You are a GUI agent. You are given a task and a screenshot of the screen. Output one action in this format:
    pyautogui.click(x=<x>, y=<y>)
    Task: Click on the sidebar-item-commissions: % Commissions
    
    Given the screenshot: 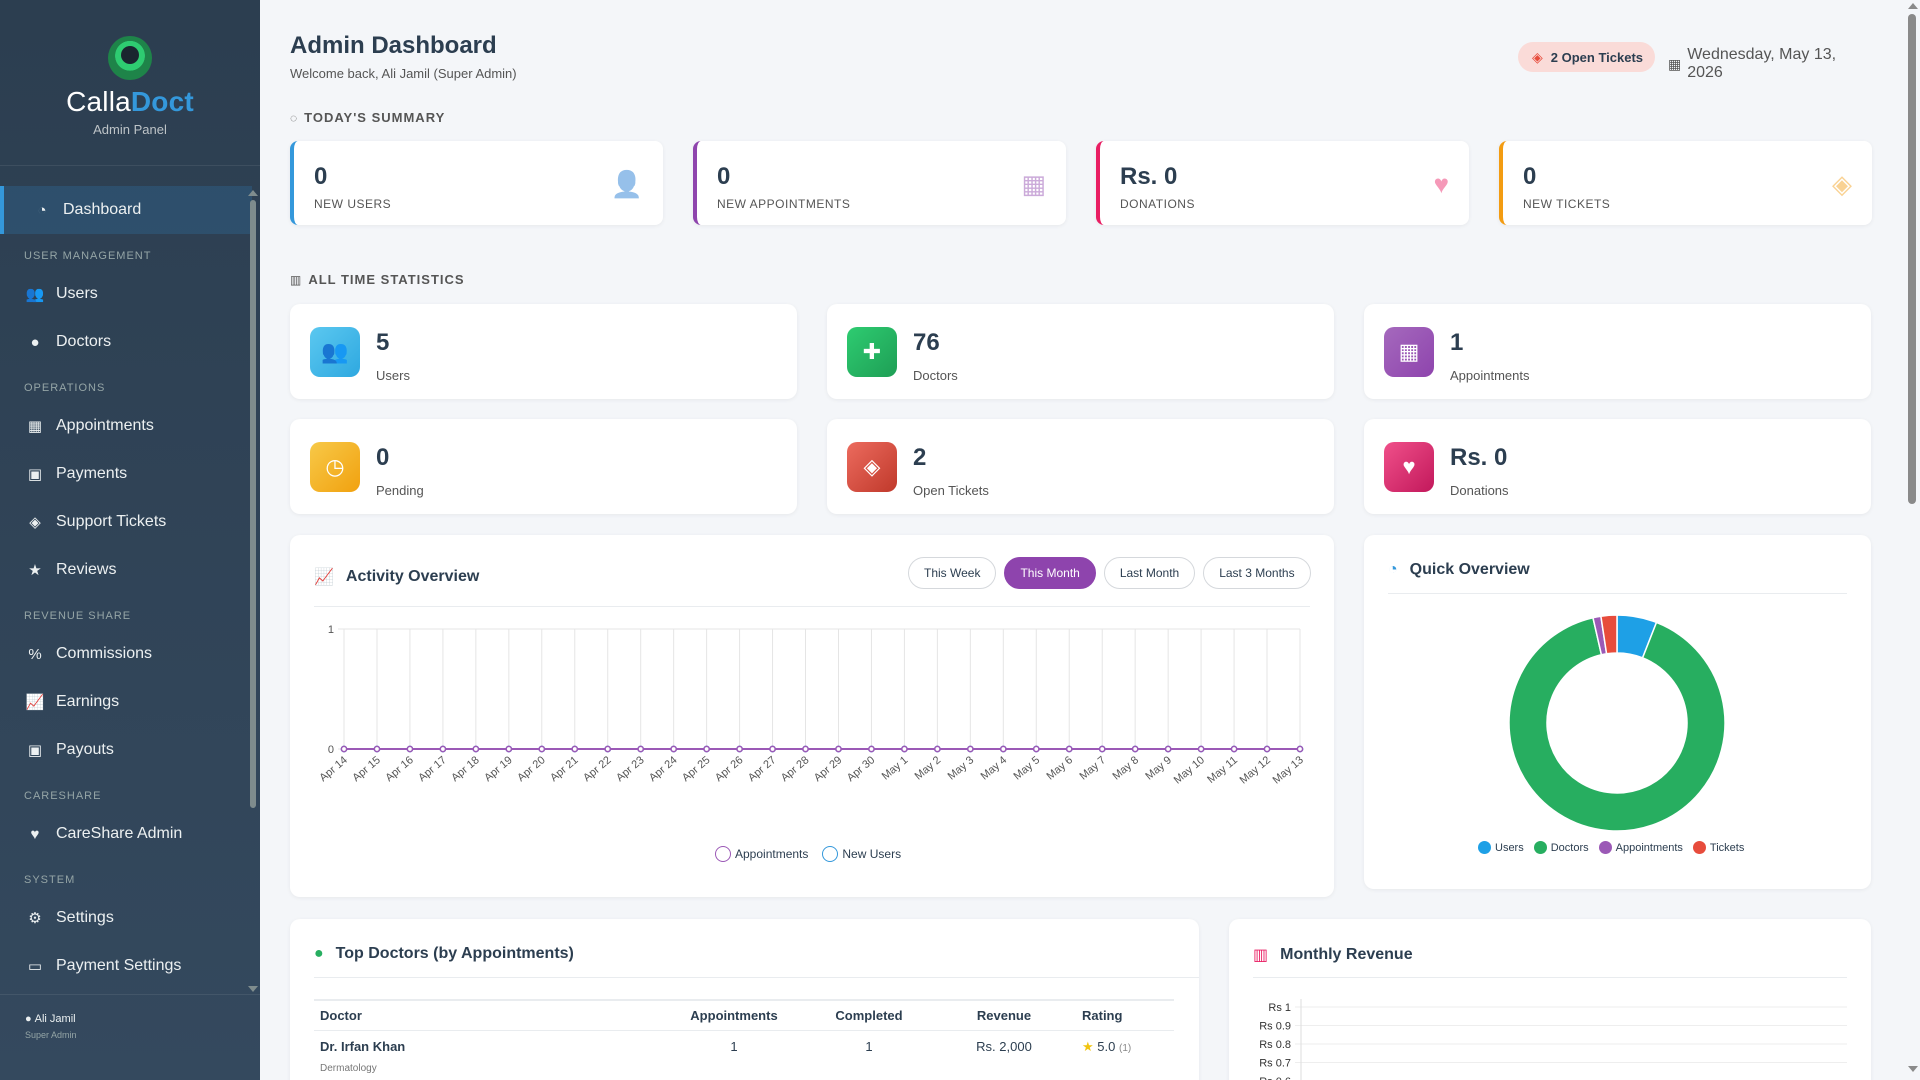 What is the action you would take?
    pyautogui.click(x=126, y=654)
    